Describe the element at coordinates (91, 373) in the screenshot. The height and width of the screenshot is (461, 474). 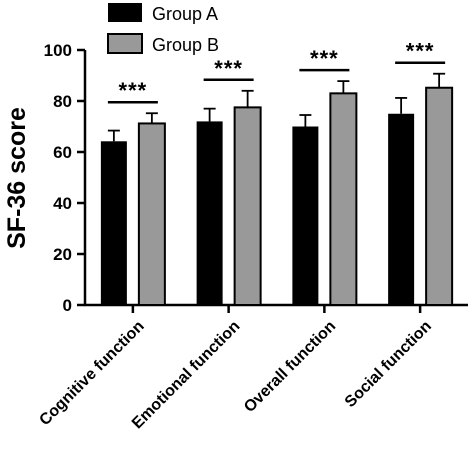
I see `x-category-label: Cognitive function` at that location.